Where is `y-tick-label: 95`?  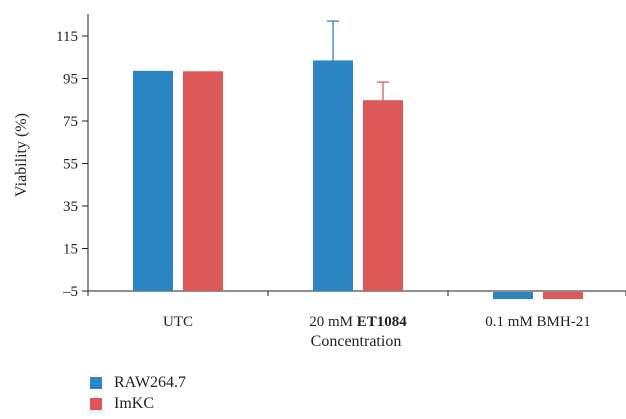 y-tick-label: 95 is located at coordinates (70, 80).